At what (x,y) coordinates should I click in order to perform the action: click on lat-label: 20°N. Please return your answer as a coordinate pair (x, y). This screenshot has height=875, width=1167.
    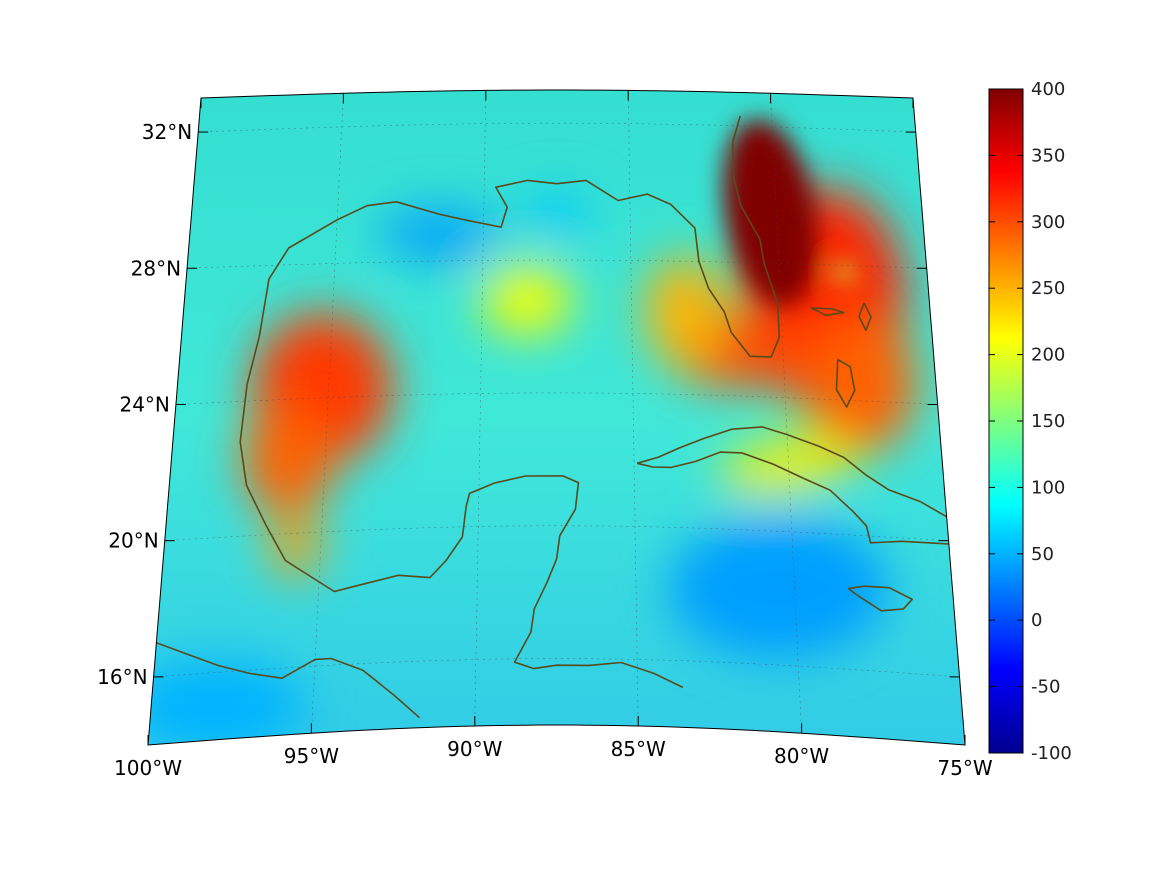
    Looking at the image, I should click on (133, 541).